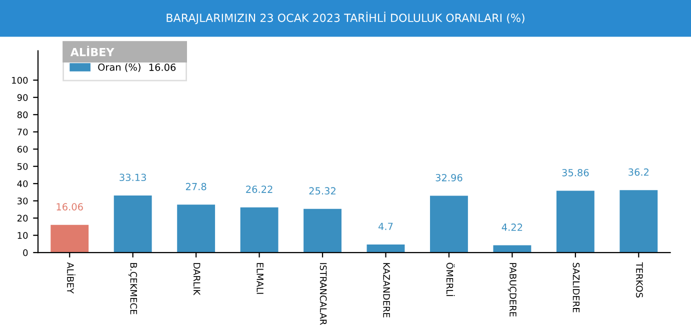  What do you see at coordinates (119, 67) in the screenshot?
I see `legend-label: Oran (%)` at bounding box center [119, 67].